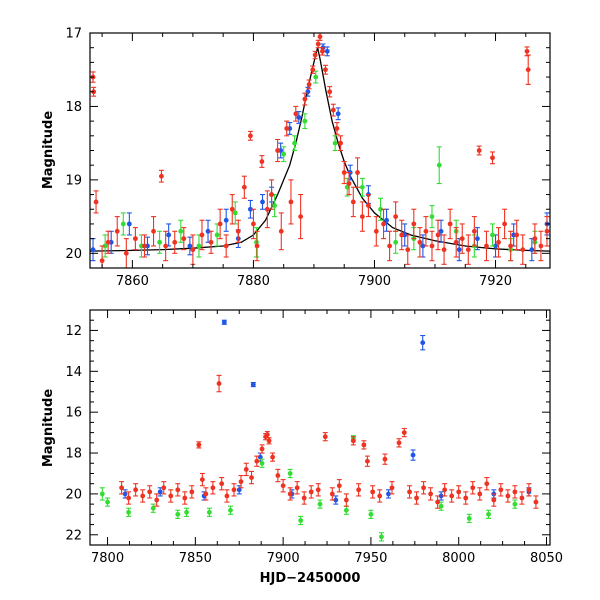 The image size is (600, 600). I want to click on x-tick-label: 8050, so click(546, 558).